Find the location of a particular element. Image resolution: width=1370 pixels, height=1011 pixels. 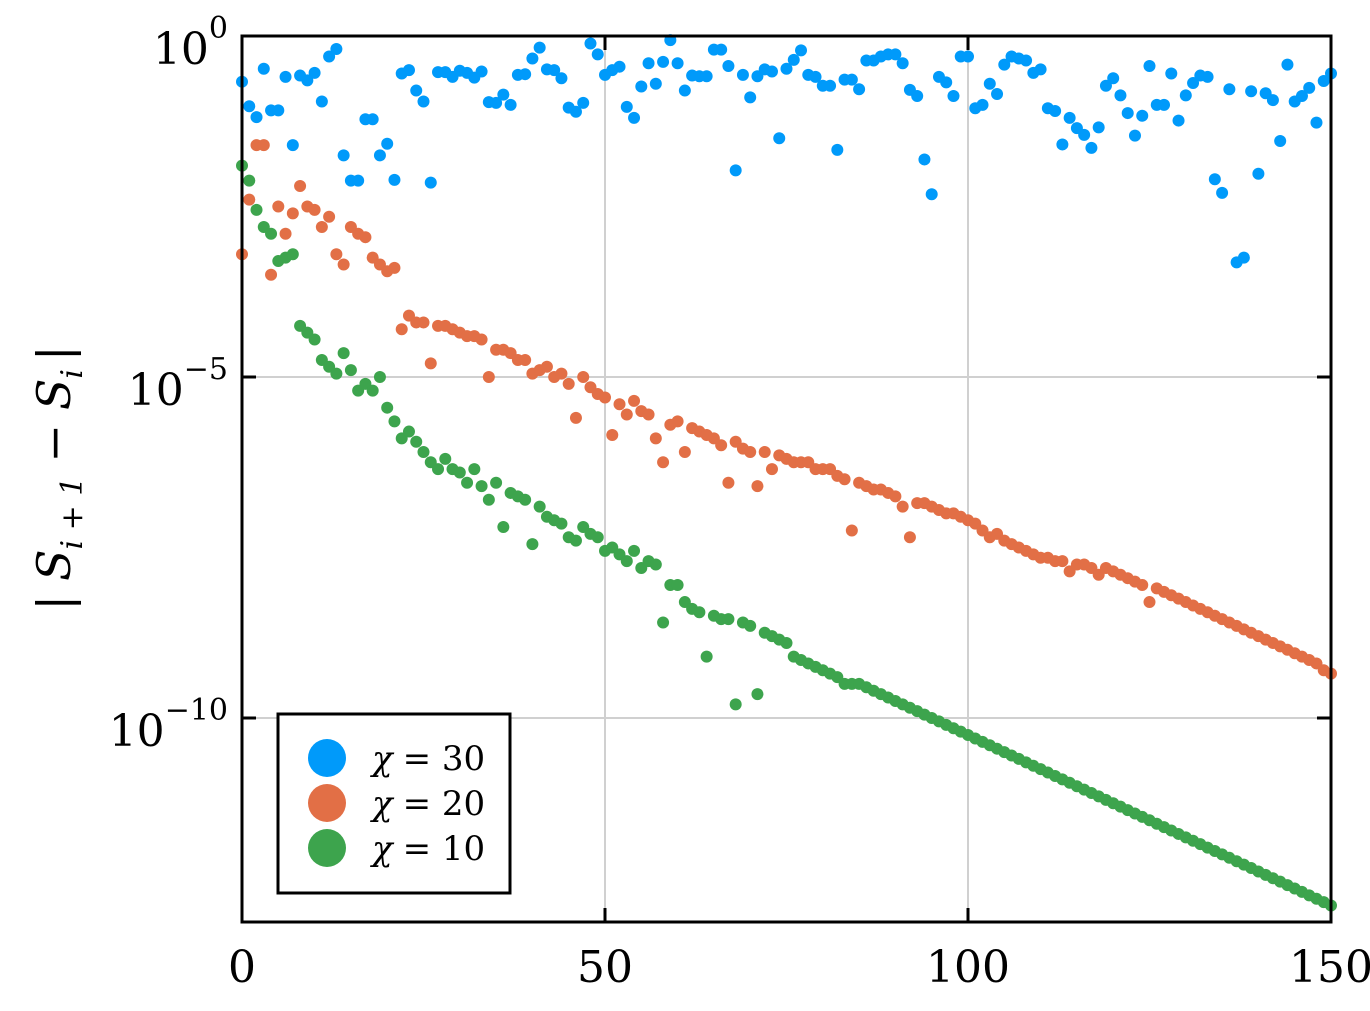

y-axis-label: |Si + 1−Si| is located at coordinates (58, 477).